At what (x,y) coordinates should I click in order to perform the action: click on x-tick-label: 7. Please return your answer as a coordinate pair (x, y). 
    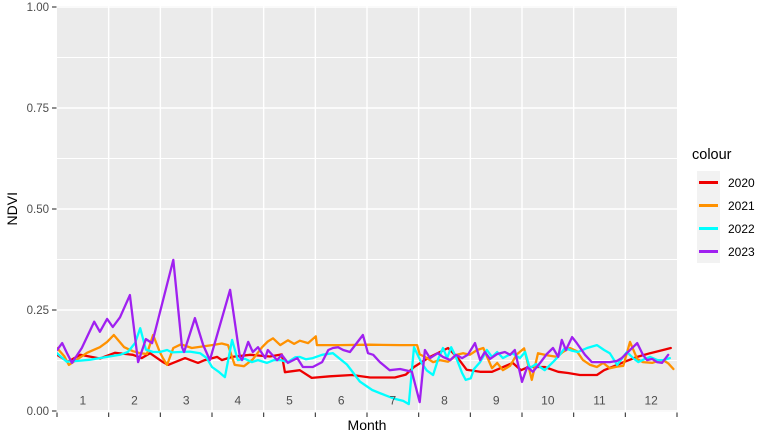
    Looking at the image, I should click on (392, 401).